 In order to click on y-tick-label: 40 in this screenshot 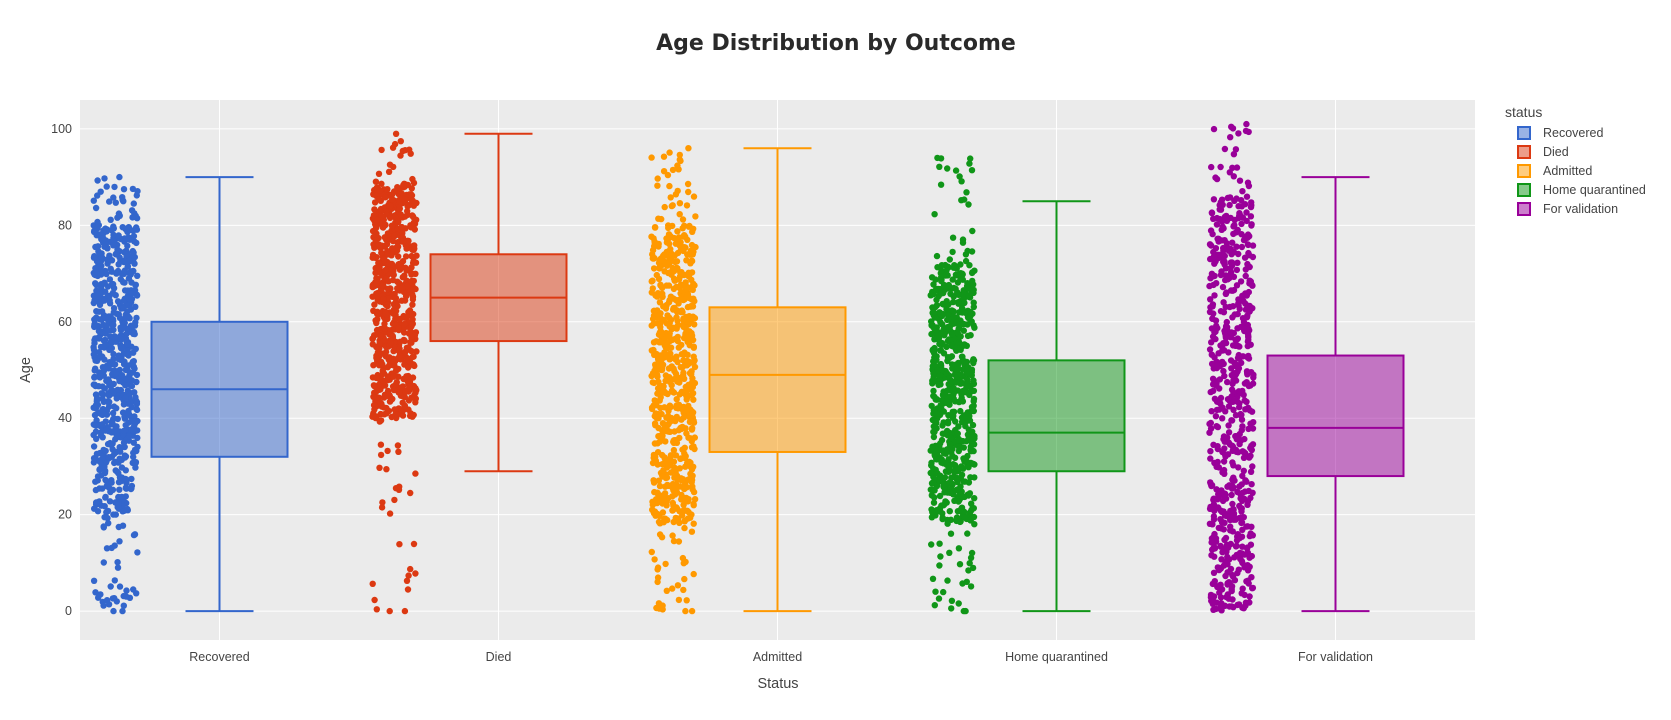, I will do `click(65, 418)`.